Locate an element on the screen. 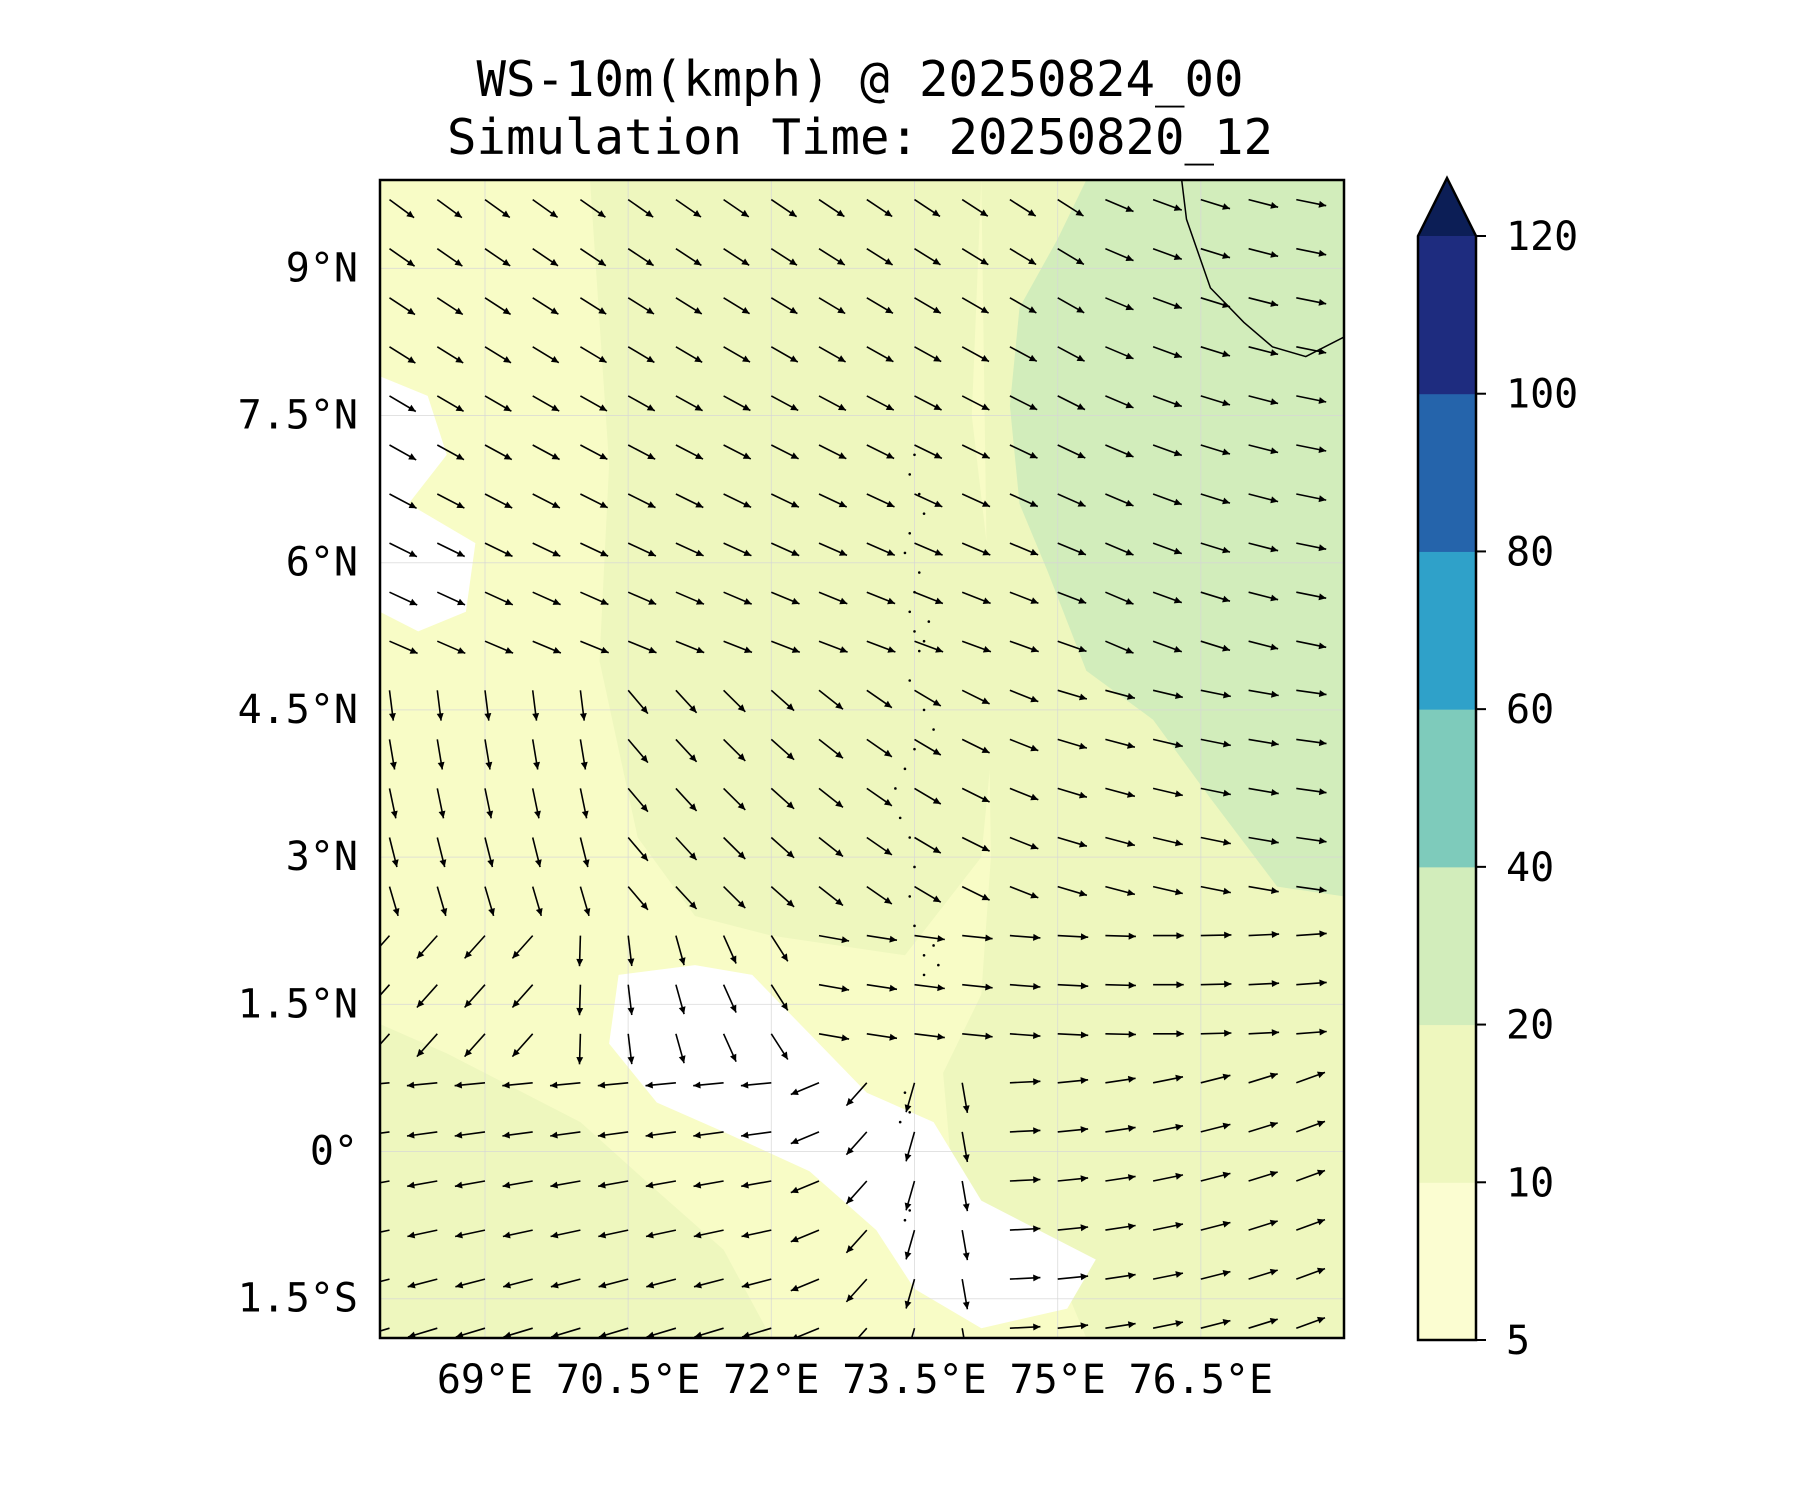 Image resolution: width=1800 pixels, height=1500 pixels. colorbar-tick-label: 20 is located at coordinates (1530, 1026).